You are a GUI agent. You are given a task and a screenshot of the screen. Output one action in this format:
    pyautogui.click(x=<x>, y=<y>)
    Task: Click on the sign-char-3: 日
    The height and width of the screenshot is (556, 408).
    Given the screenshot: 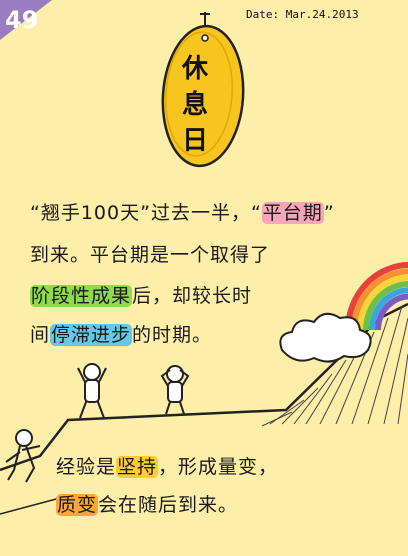 What is the action you would take?
    pyautogui.click(x=194, y=141)
    